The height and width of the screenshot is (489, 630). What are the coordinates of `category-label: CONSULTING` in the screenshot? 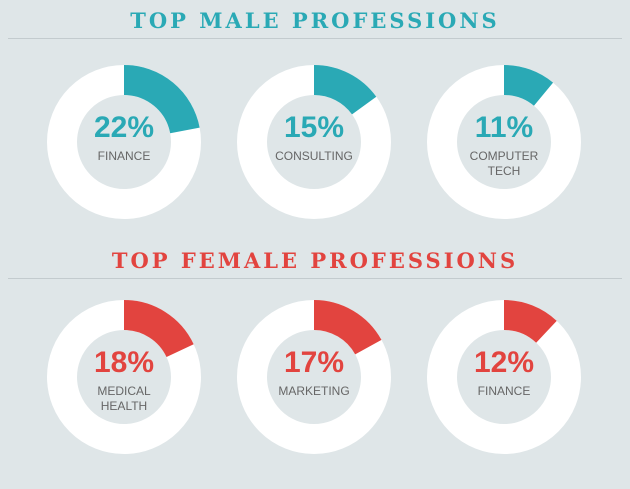 It's located at (314, 156).